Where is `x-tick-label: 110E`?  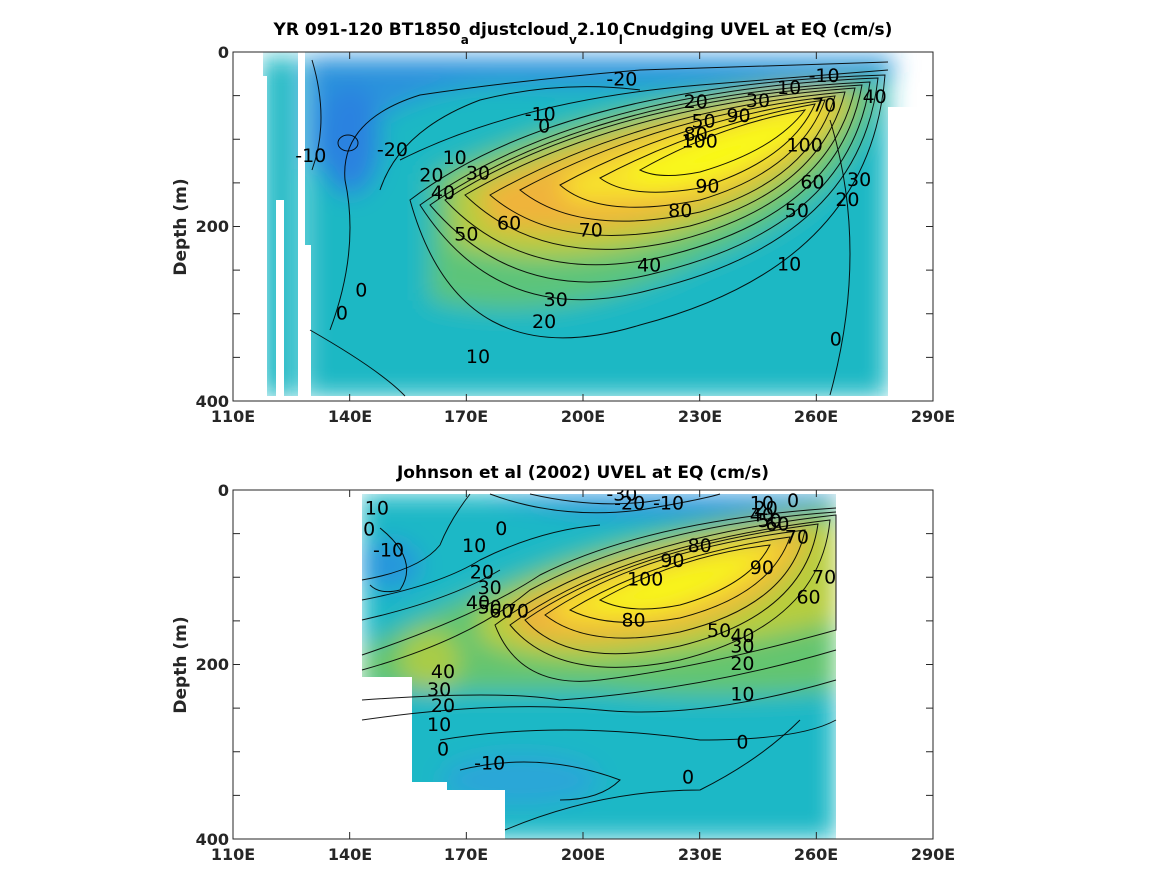
x-tick-label: 110E is located at coordinates (233, 854).